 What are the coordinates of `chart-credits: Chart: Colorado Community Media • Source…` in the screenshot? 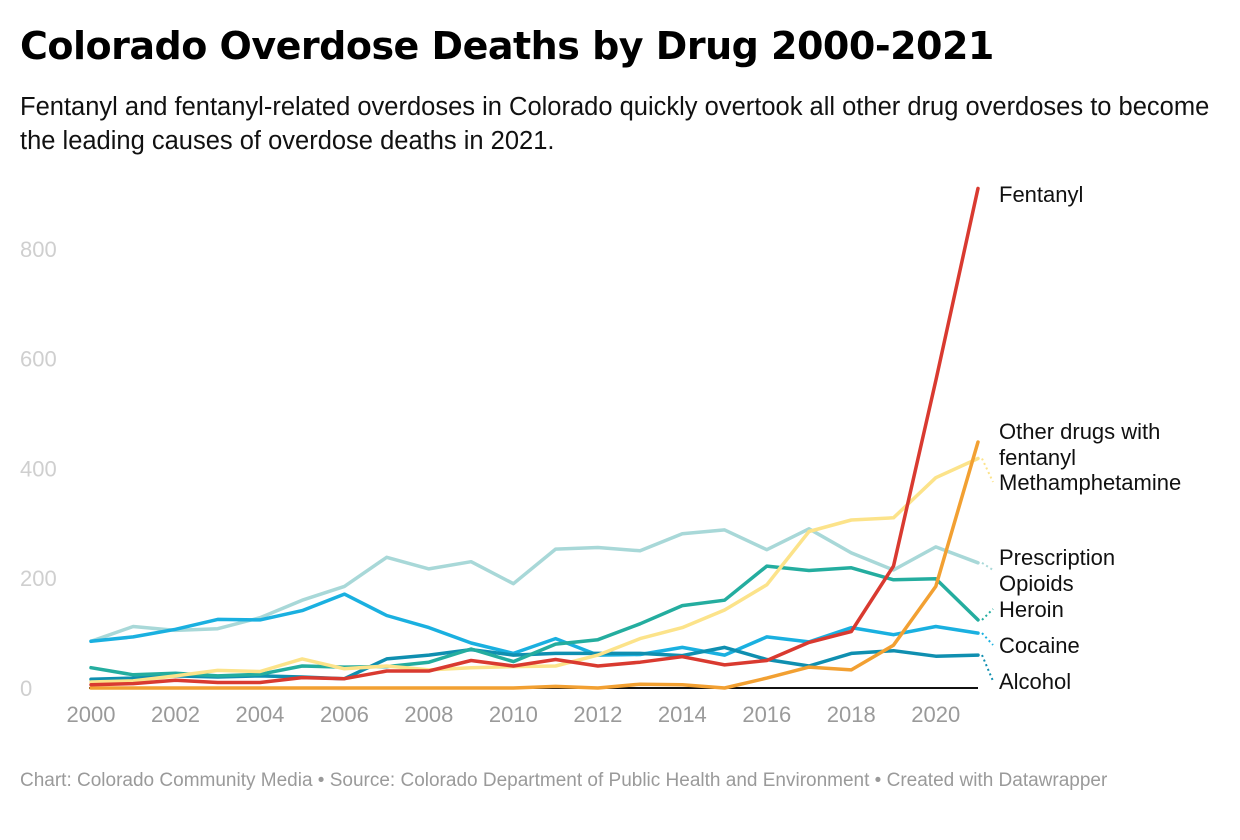 It's located at (564, 780).